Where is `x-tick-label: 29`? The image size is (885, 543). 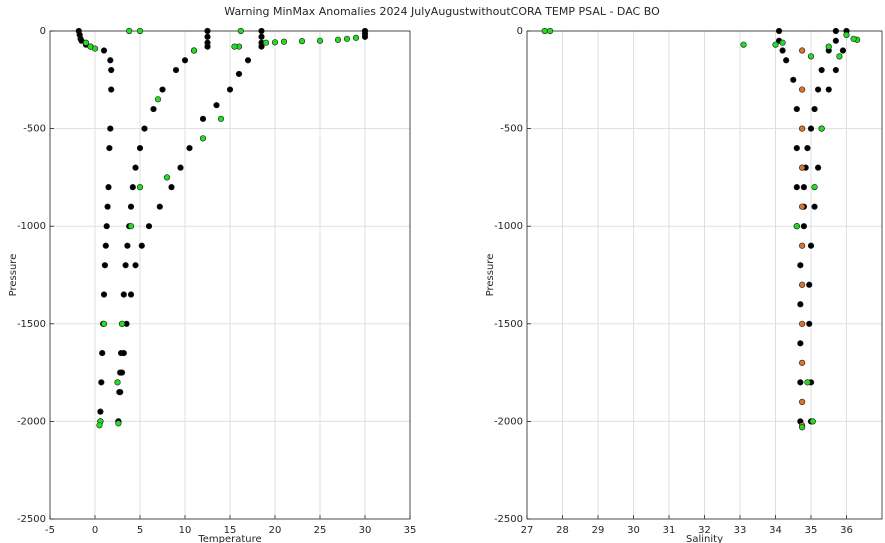
x-tick-label: 29 is located at coordinates (598, 530).